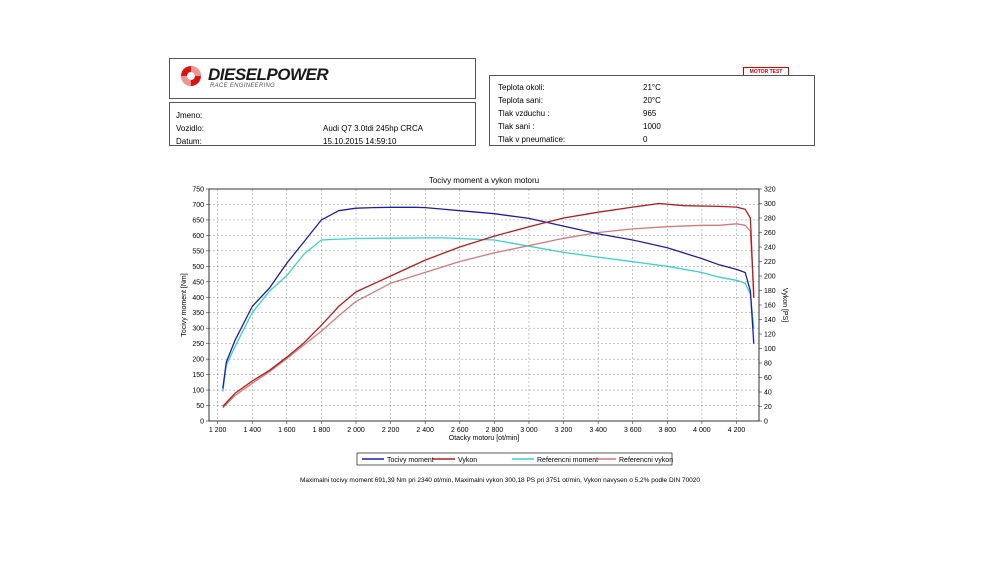  I want to click on x-tick-label: 1 600, so click(287, 430).